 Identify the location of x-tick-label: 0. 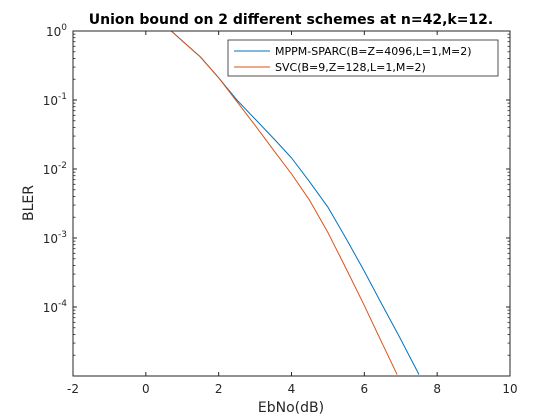
(146, 389).